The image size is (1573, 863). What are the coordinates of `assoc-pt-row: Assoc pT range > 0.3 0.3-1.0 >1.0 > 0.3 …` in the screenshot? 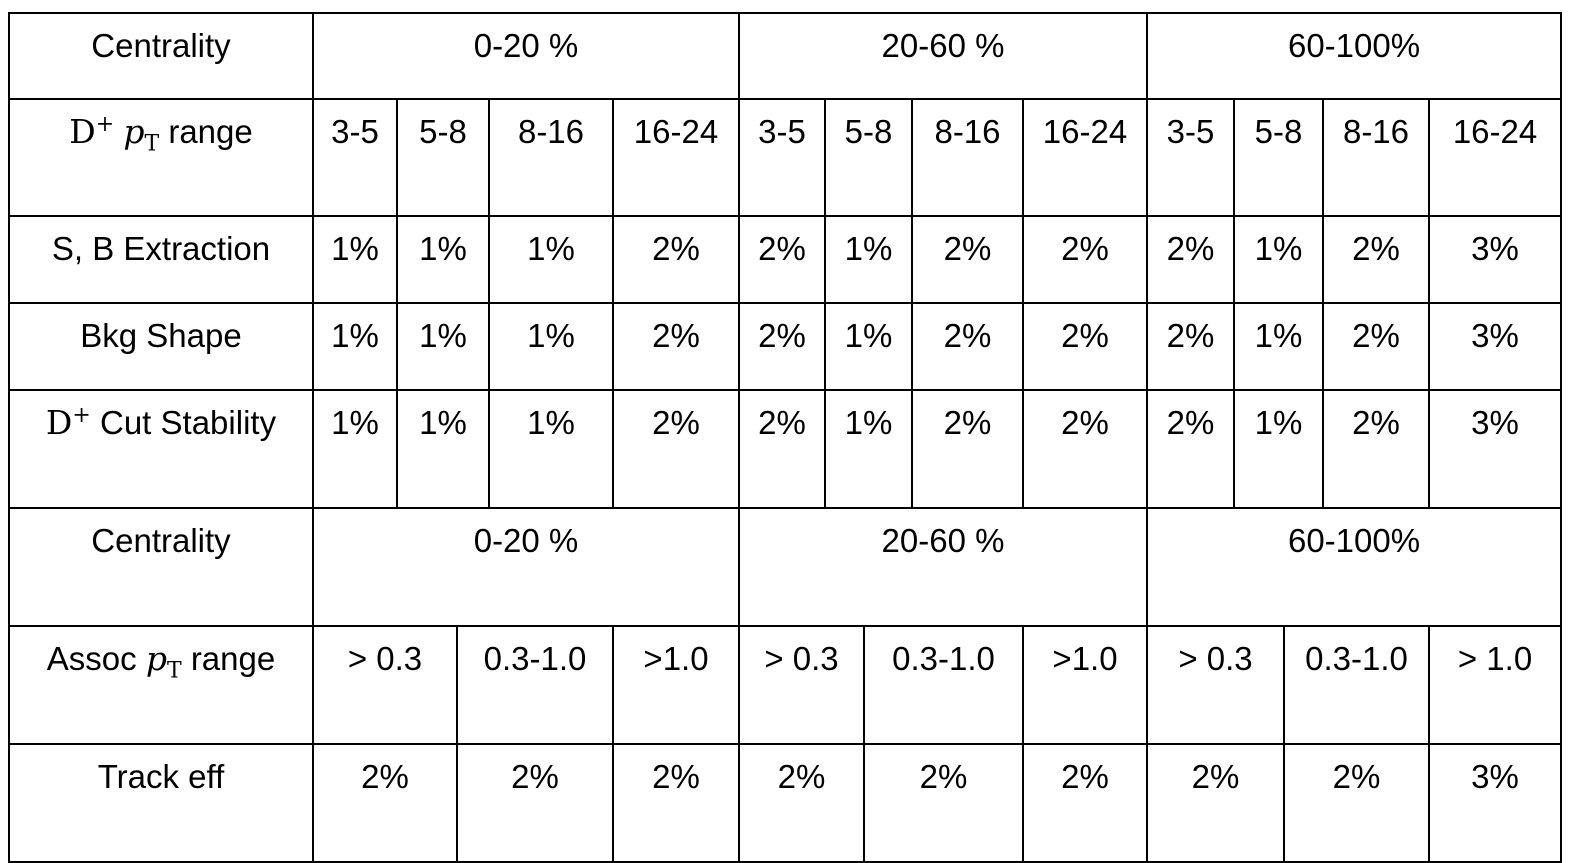 It's located at (785, 685).